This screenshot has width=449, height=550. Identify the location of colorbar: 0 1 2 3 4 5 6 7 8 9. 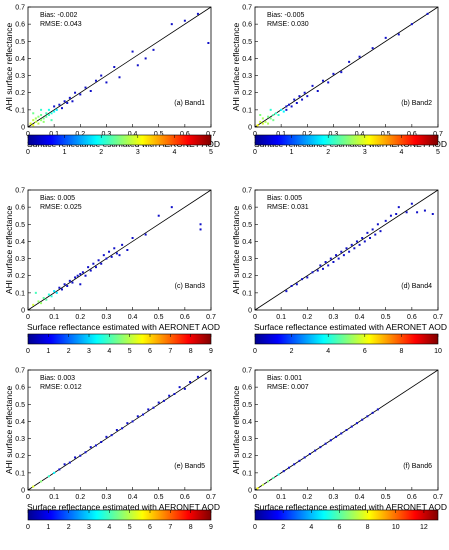
(119, 344).